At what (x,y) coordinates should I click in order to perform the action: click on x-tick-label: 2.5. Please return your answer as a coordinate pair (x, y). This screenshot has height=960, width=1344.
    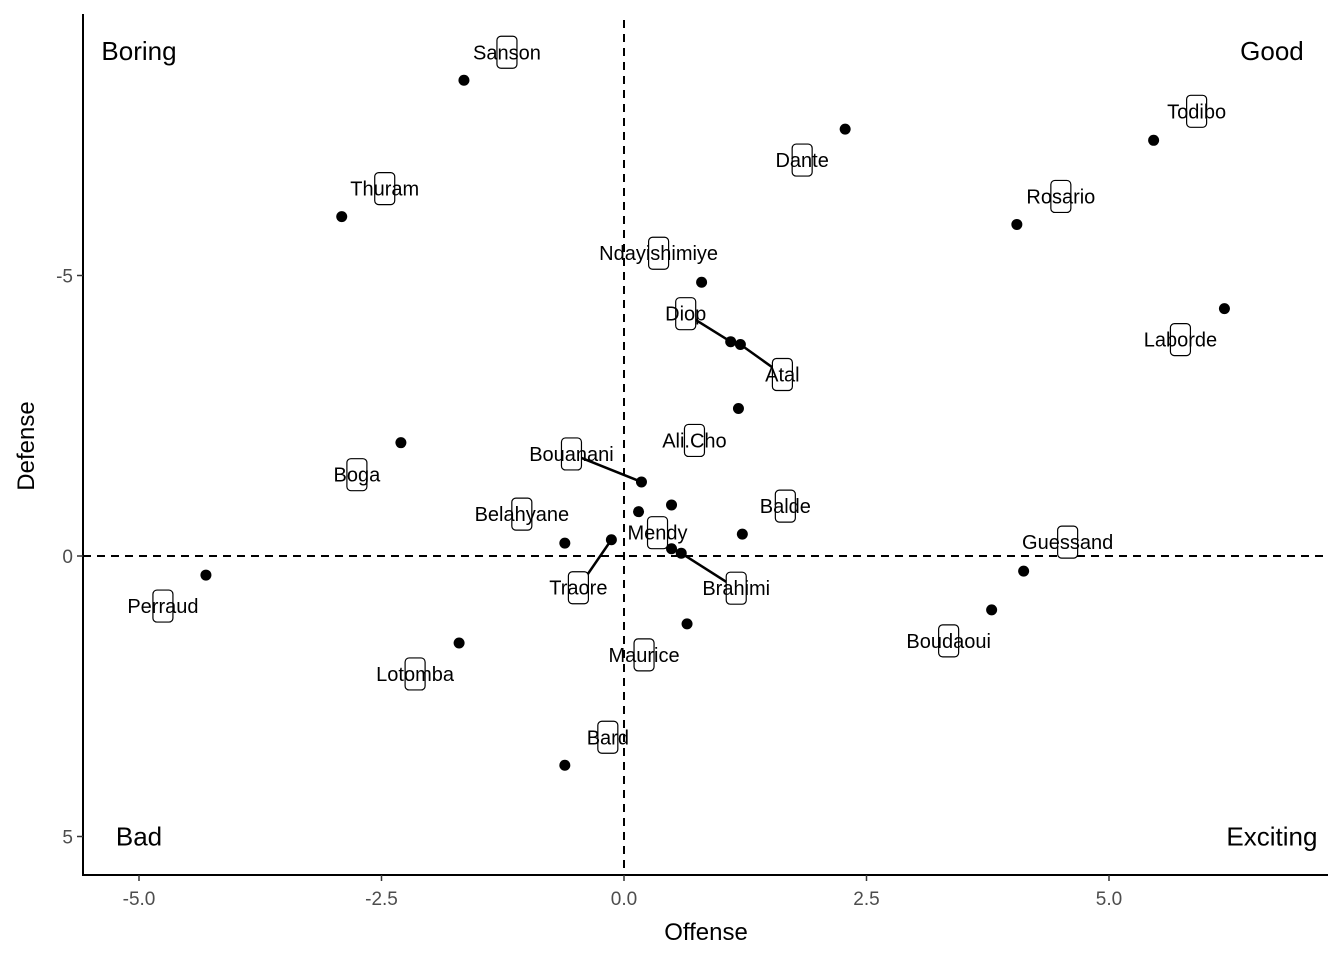
    Looking at the image, I should click on (866, 899).